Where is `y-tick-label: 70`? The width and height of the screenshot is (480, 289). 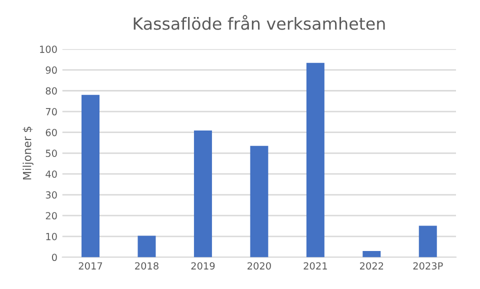 y-tick-label: 70 is located at coordinates (51, 112).